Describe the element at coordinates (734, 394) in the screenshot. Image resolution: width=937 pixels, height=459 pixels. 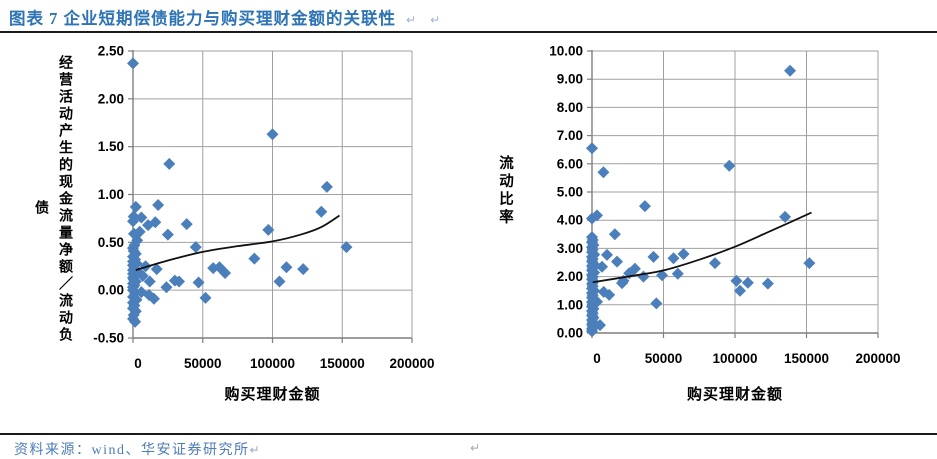
I see `right-x-axis-title: 购买理财金额` at that location.